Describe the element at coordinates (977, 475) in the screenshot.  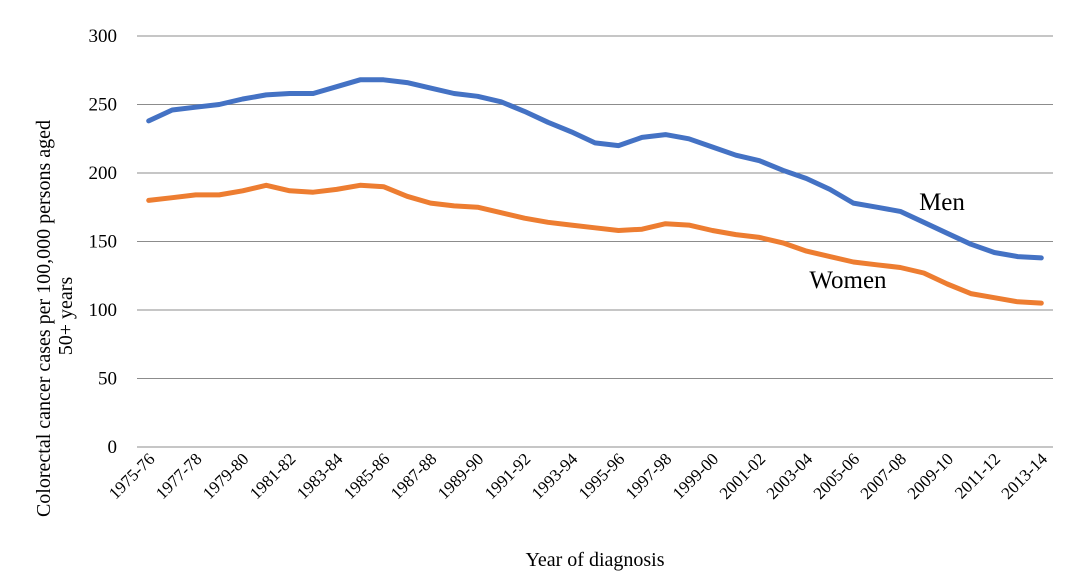
I see `x-tick-label: 2011-12` at that location.